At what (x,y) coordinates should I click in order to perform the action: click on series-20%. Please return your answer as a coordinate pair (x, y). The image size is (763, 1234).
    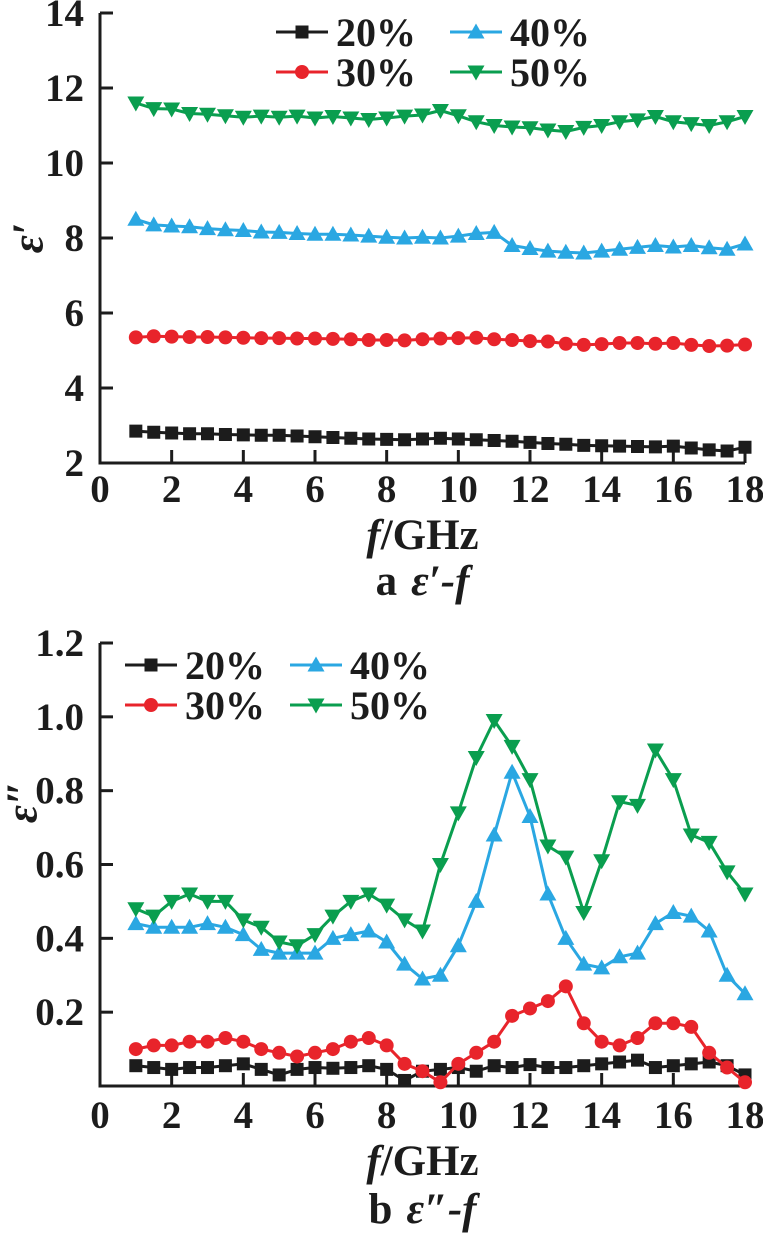
    Looking at the image, I should click on (440, 441).